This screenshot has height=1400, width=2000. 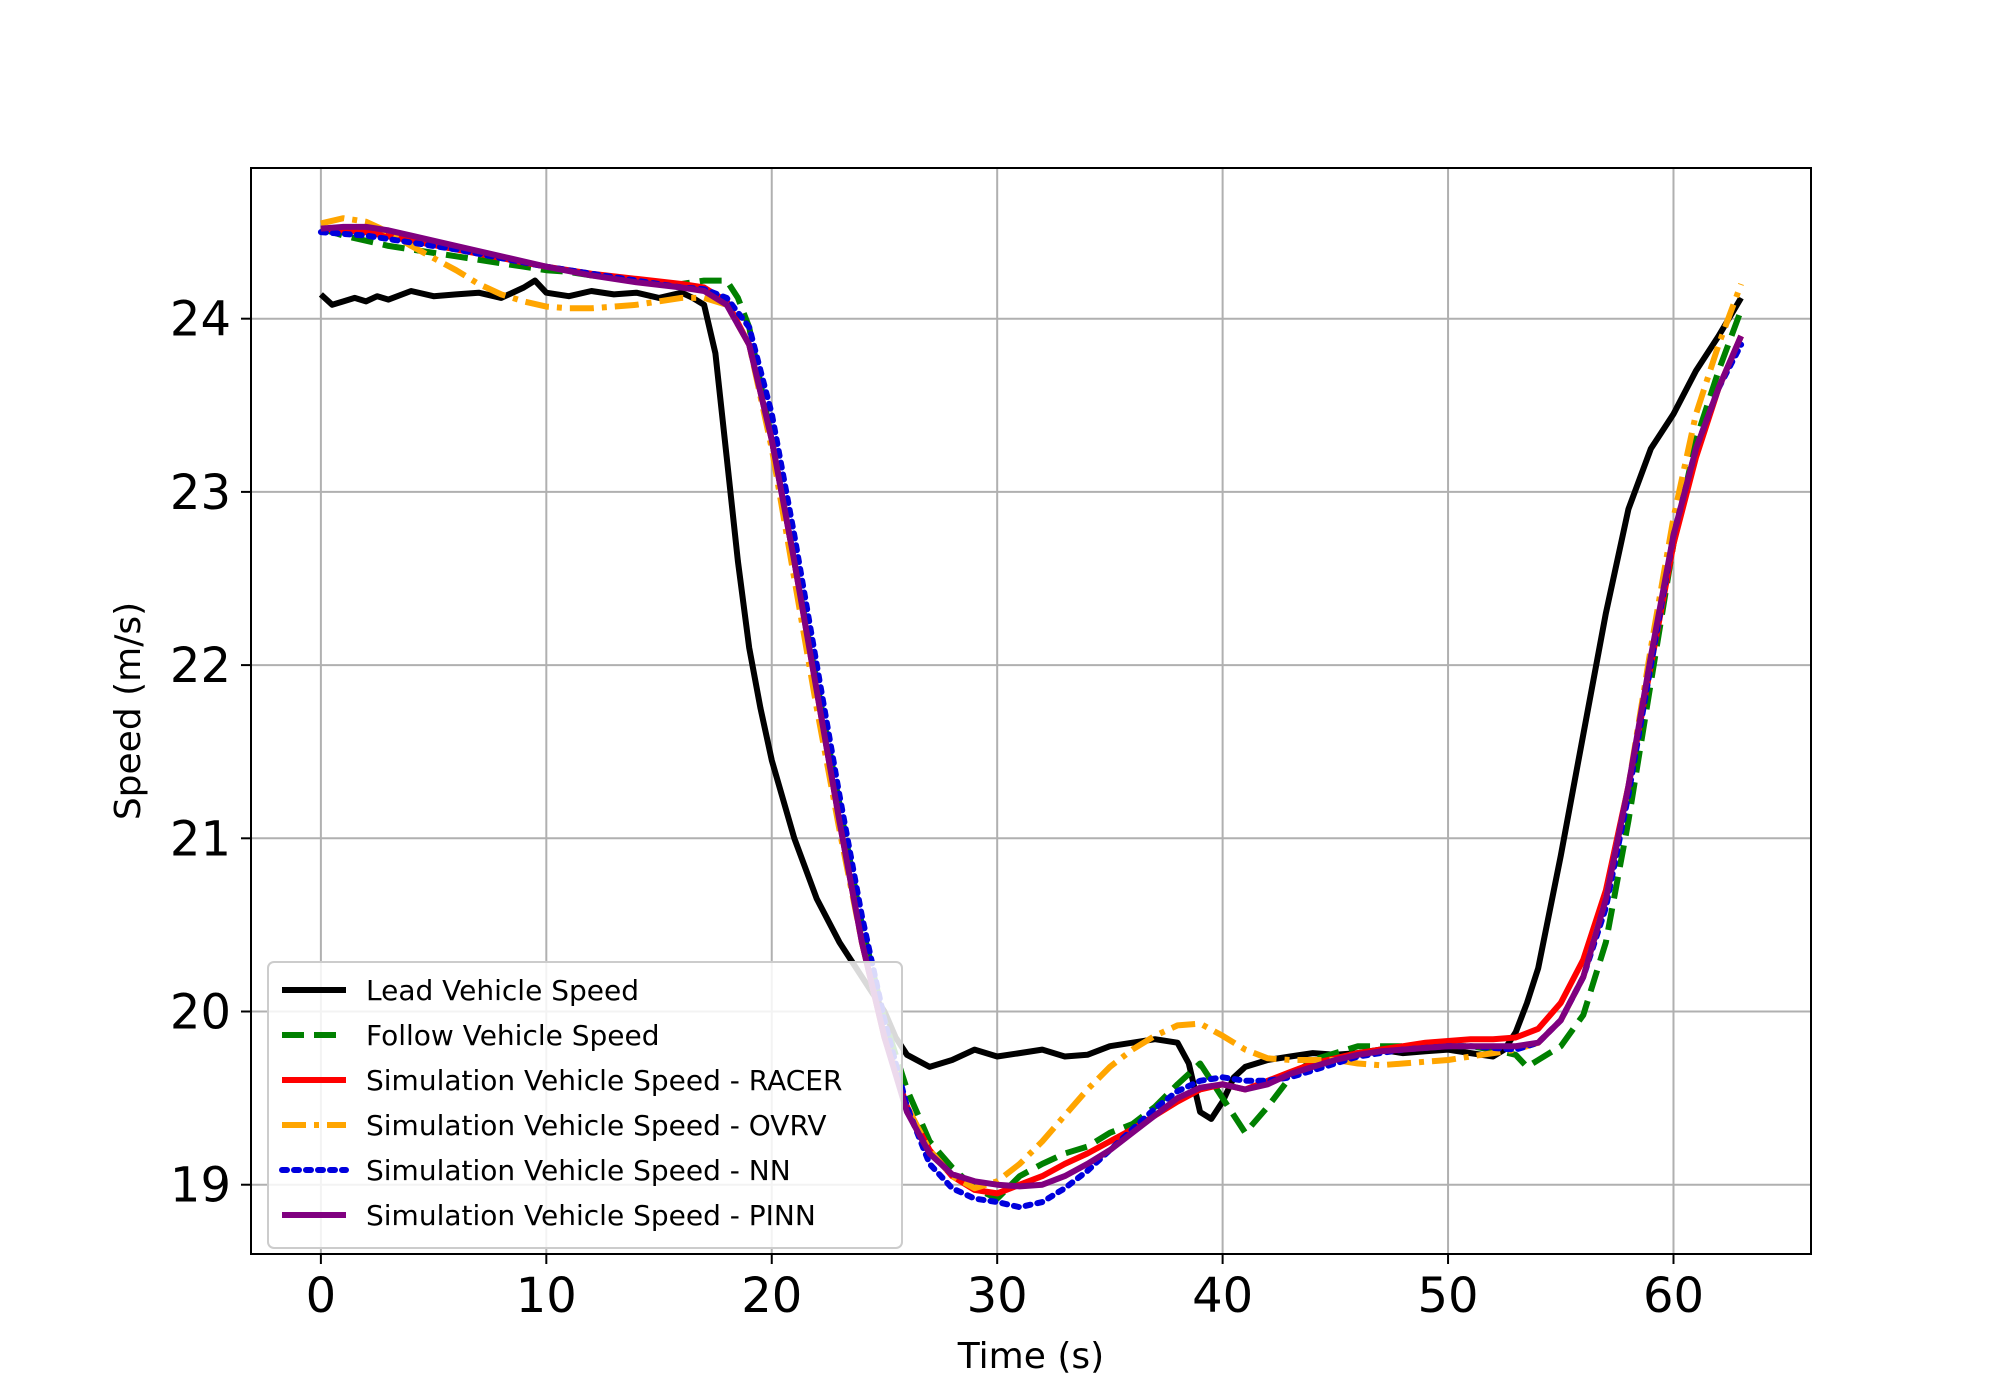 I want to click on x-axis-label: Time (s), so click(x=1030, y=1356).